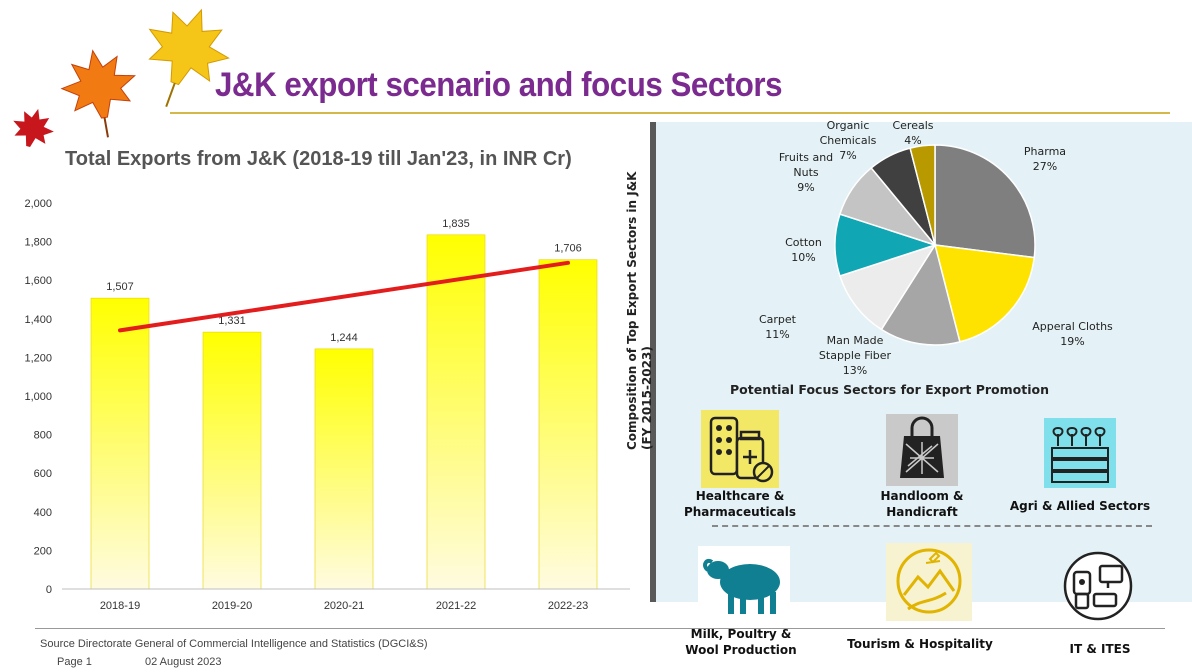  I want to click on pie-label-text: Apperal Cloths, so click(1072, 326).